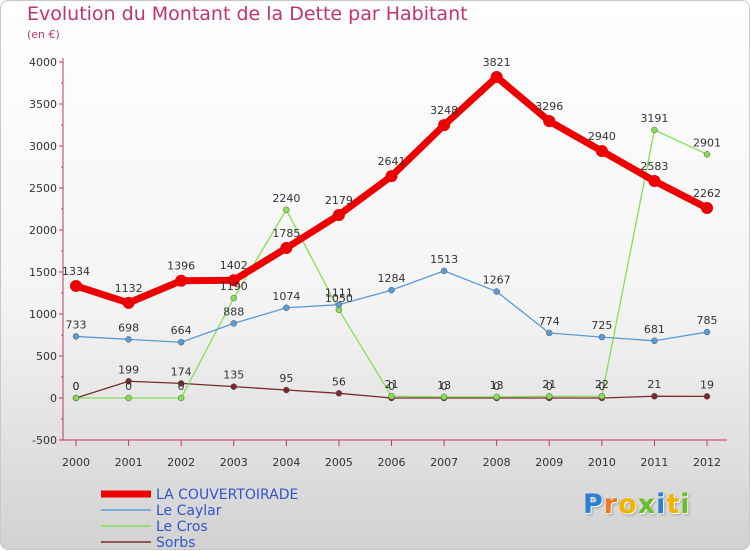  What do you see at coordinates (175, 543) in the screenshot?
I see `legend-label: Sorbs` at bounding box center [175, 543].